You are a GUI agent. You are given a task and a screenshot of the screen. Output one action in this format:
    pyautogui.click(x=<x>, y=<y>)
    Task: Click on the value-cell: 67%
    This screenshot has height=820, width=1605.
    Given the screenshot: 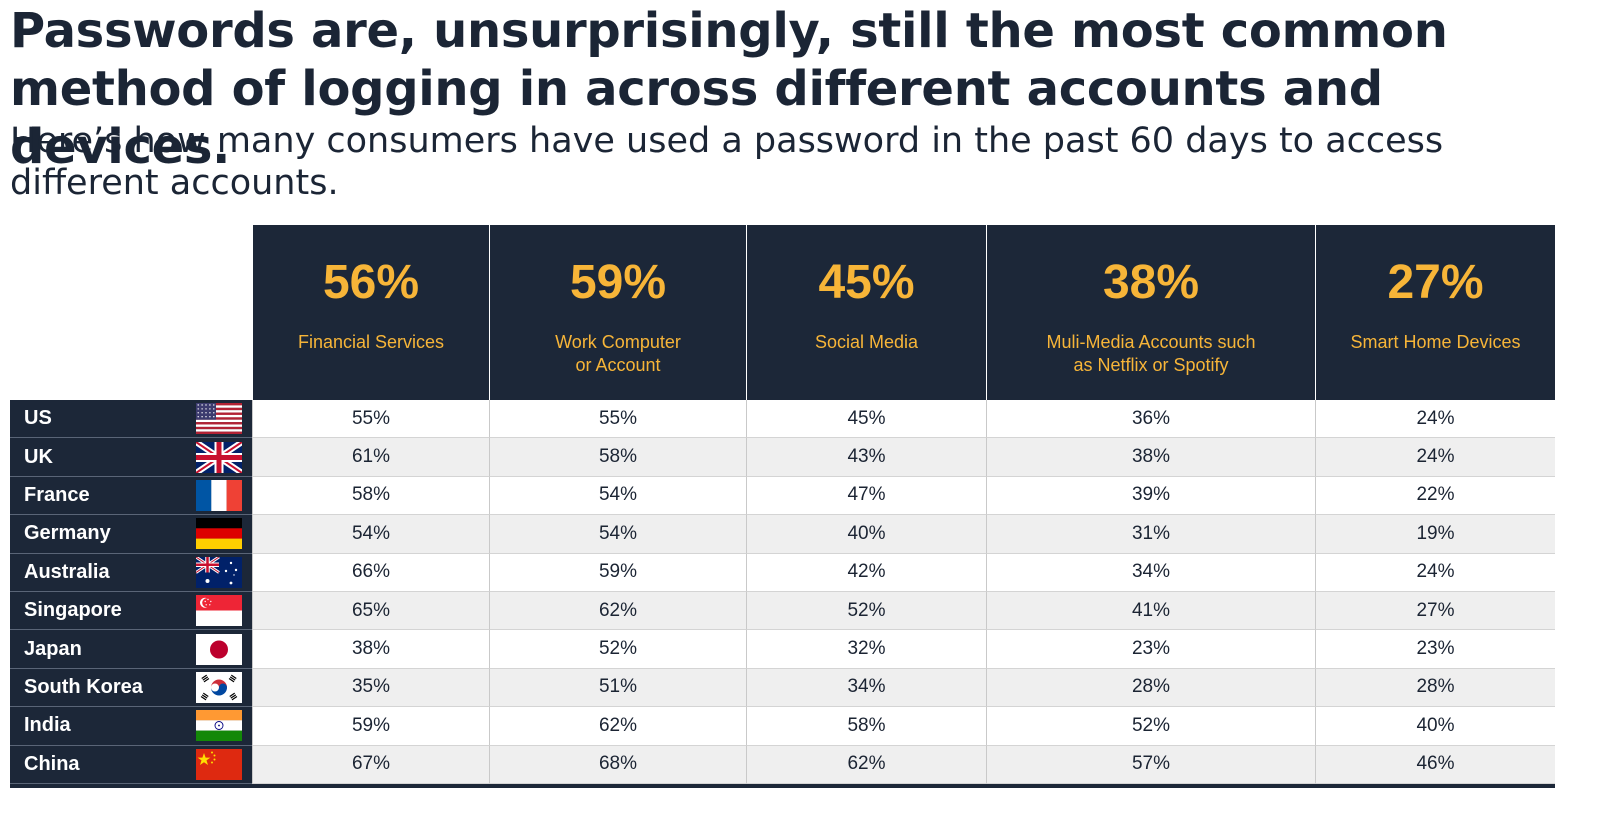 What is the action you would take?
    pyautogui.click(x=370, y=764)
    